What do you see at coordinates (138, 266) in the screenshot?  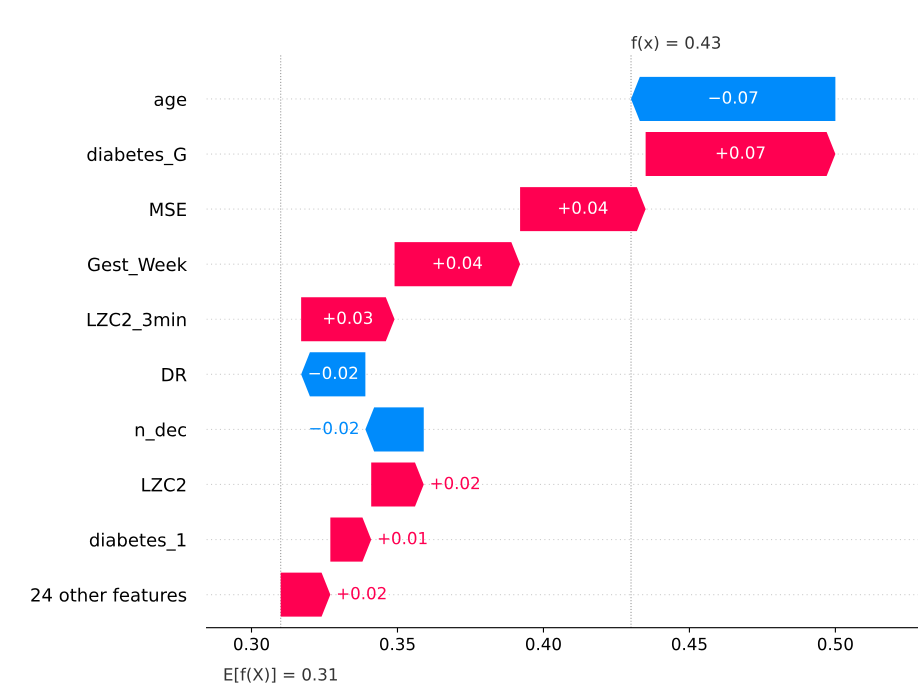 I see `y-tick-label: Gest_Week` at bounding box center [138, 266].